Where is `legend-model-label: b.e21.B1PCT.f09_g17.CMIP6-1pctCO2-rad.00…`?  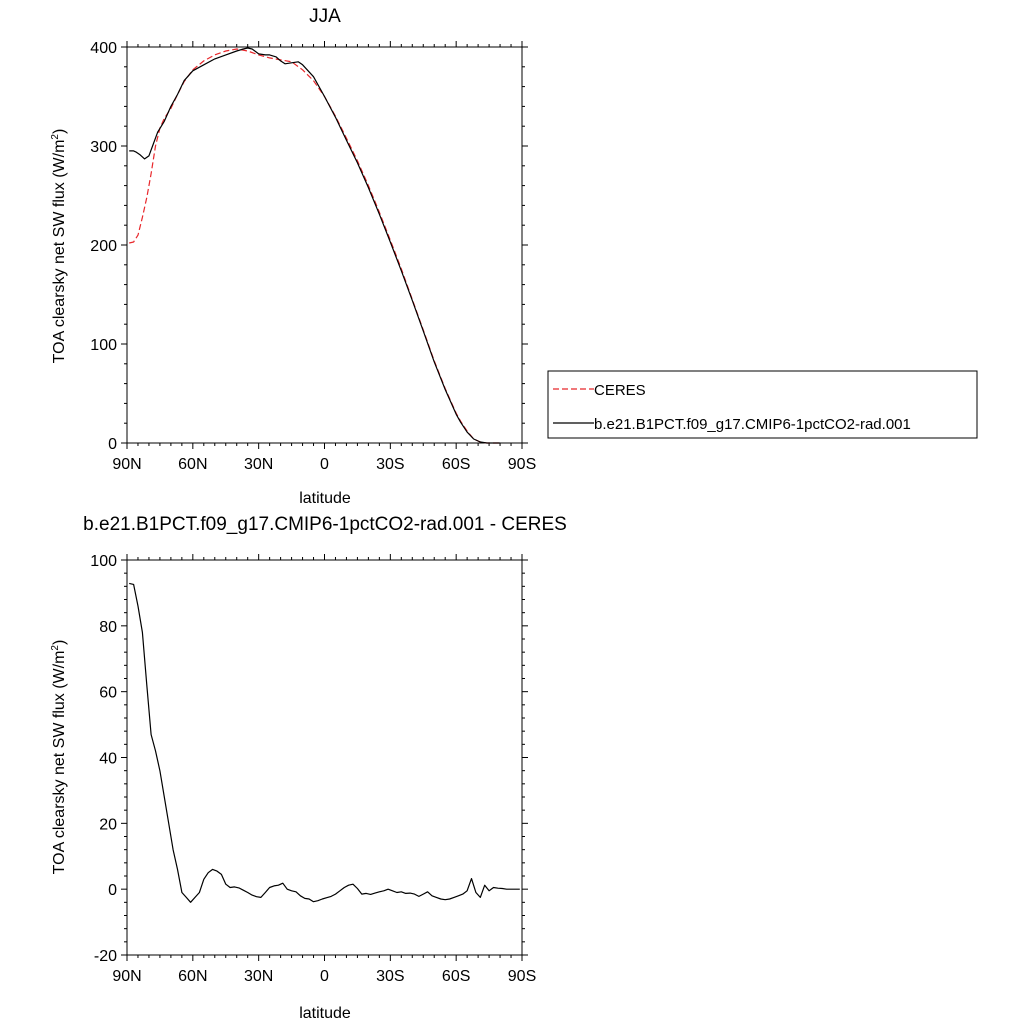
legend-model-label: b.e21.B1PCT.f09_g17.CMIP6-1pctCO2-rad.00… is located at coordinates (752, 424).